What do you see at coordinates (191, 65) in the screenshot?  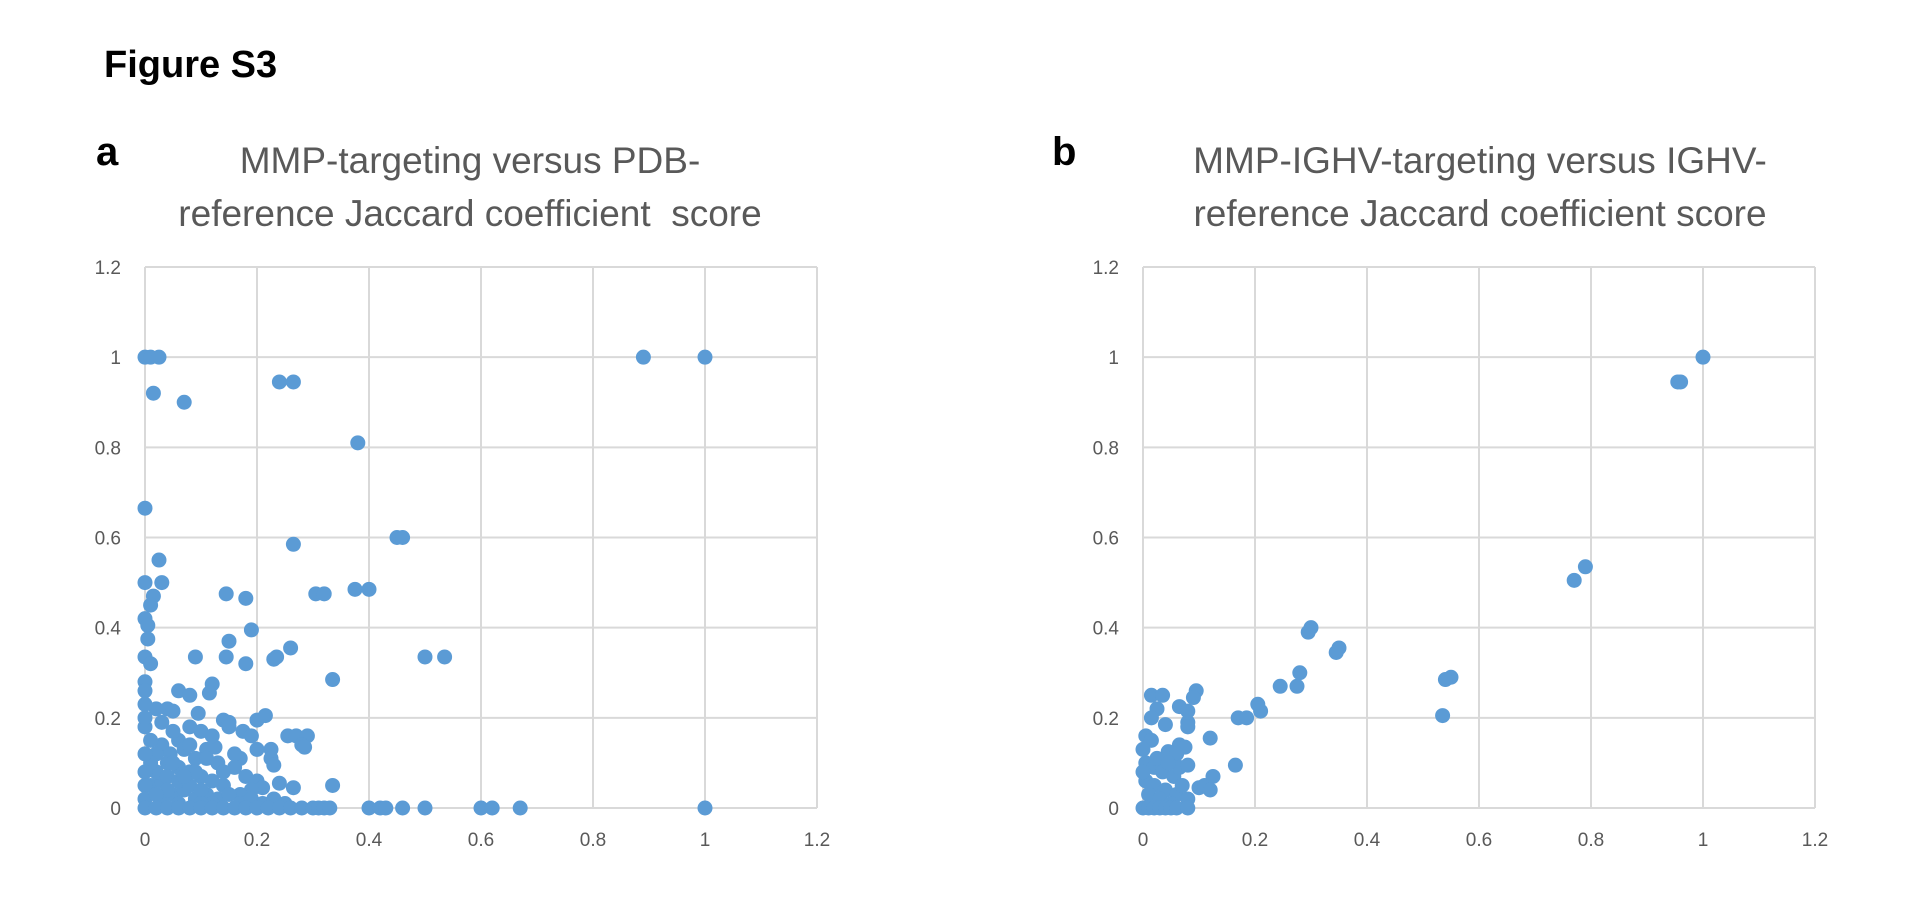 I see `figure-title: Figure S3` at bounding box center [191, 65].